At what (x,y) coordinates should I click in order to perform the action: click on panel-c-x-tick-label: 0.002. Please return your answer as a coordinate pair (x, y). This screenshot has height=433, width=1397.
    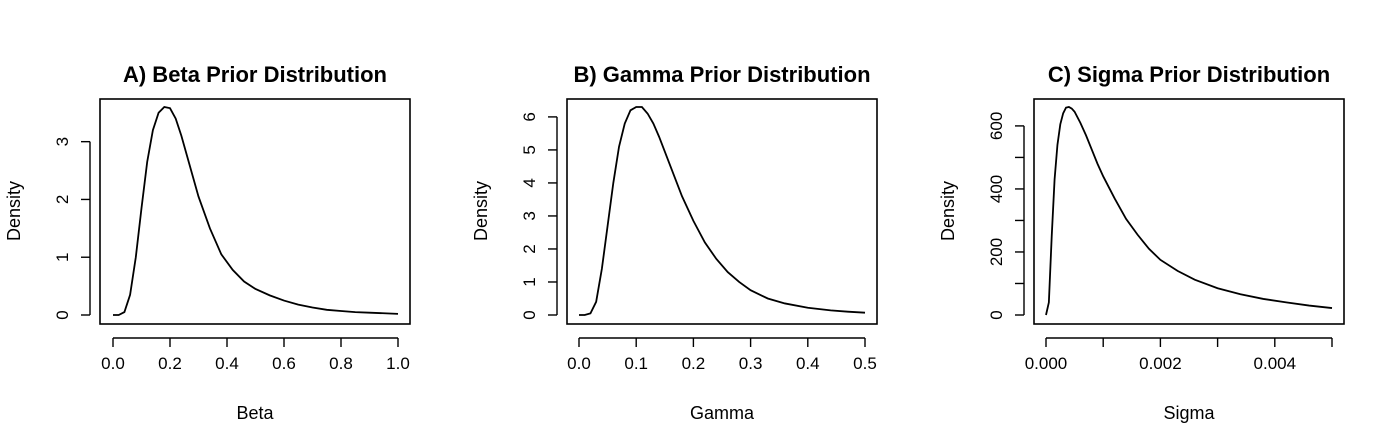
    Looking at the image, I should click on (1160, 363).